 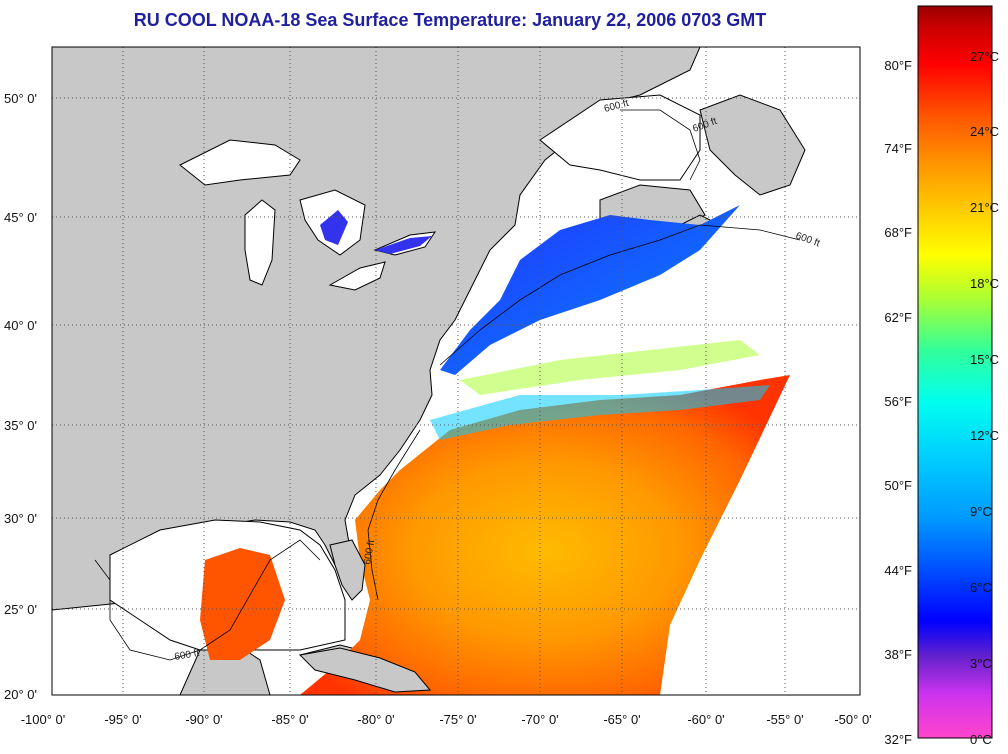 What do you see at coordinates (20, 98) in the screenshot?
I see `y-tick-label: 50° 0'` at bounding box center [20, 98].